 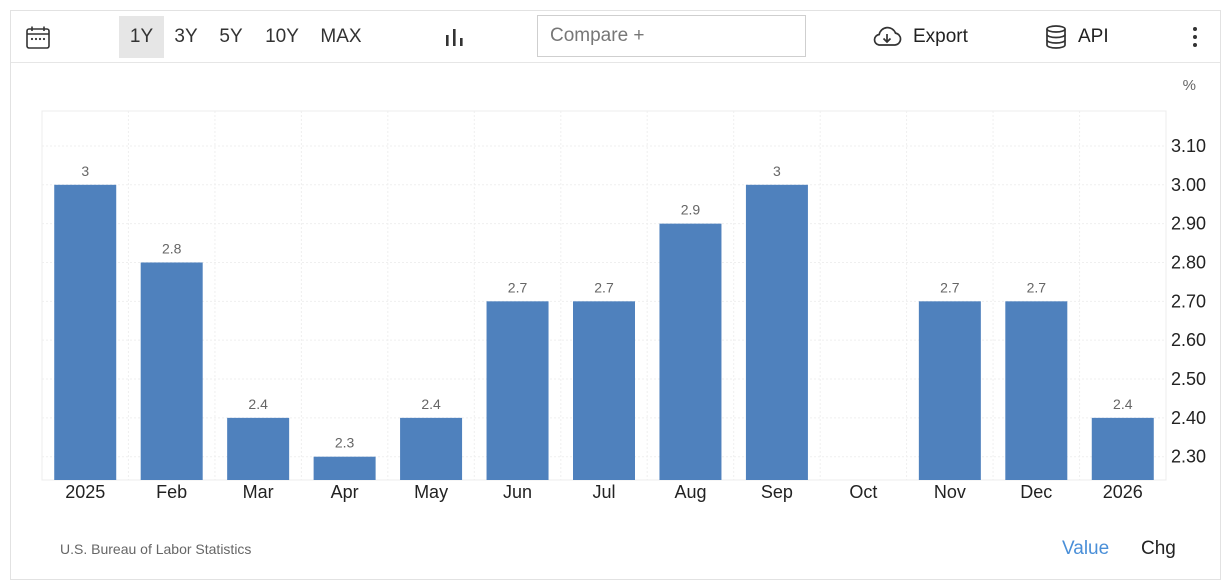 What do you see at coordinates (690, 492) in the screenshot?
I see `x-tick-label: Aug` at bounding box center [690, 492].